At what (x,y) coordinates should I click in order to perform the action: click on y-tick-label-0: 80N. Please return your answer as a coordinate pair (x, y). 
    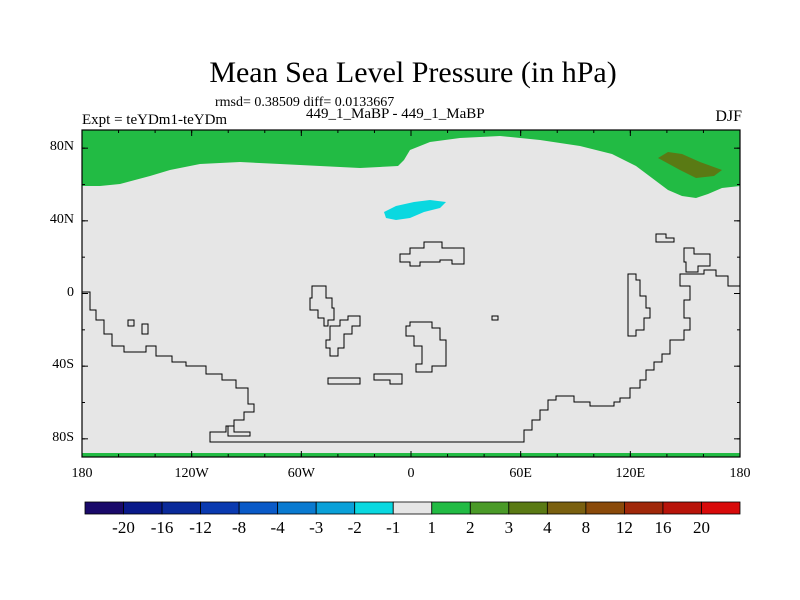
    Looking at the image, I should click on (61, 147).